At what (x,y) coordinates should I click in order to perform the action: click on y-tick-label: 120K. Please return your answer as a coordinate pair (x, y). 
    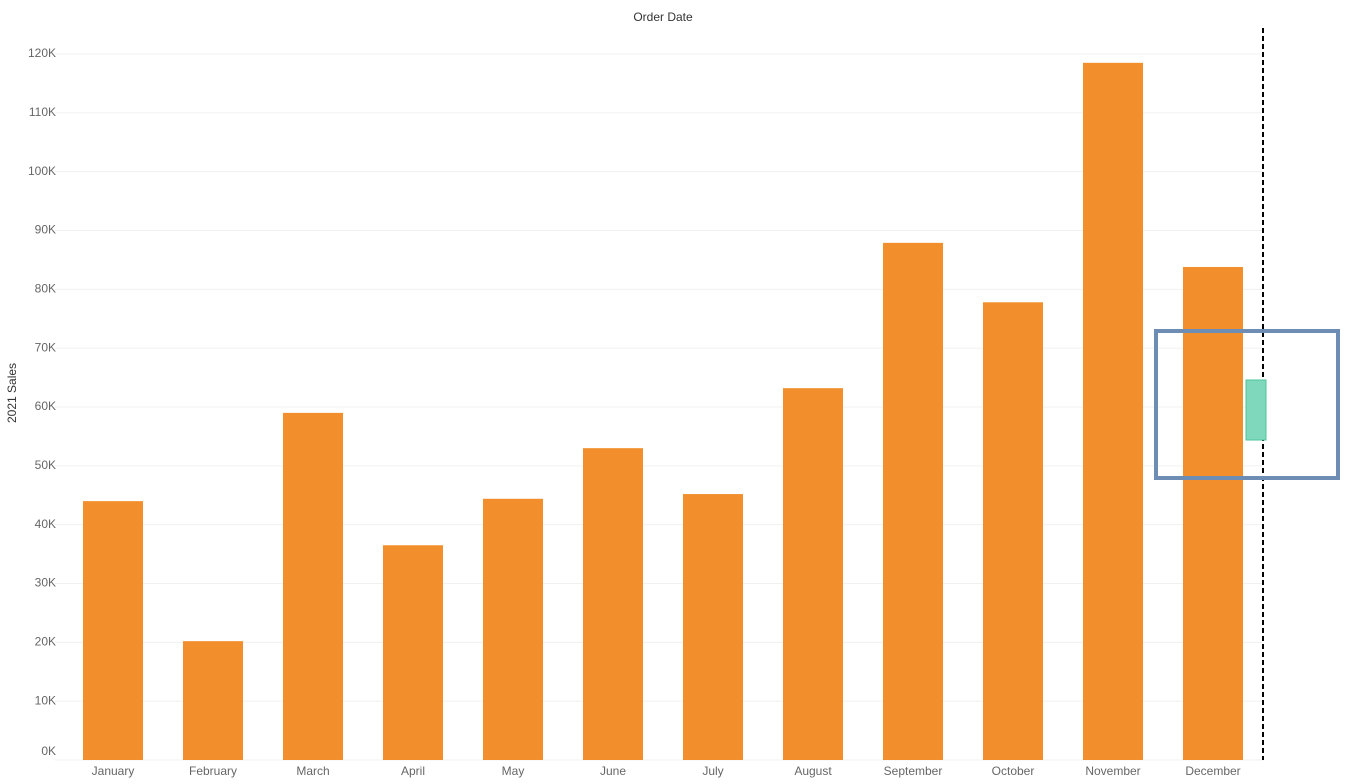
    Looking at the image, I should click on (42, 53).